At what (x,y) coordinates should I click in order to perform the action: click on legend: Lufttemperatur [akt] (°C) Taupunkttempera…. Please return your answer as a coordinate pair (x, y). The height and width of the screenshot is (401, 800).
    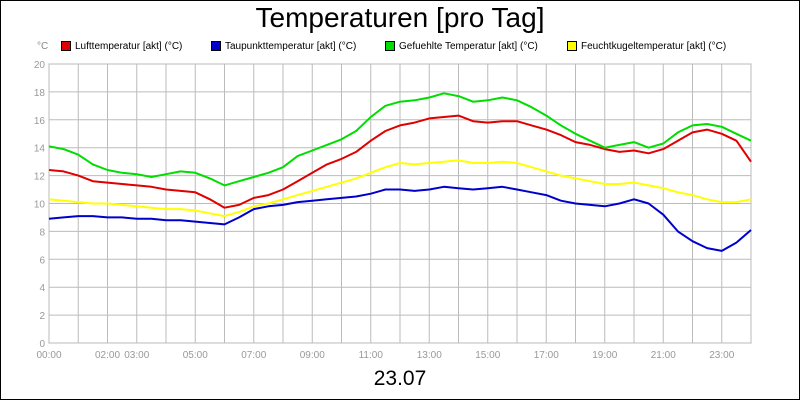
    Looking at the image, I should click on (402, 46).